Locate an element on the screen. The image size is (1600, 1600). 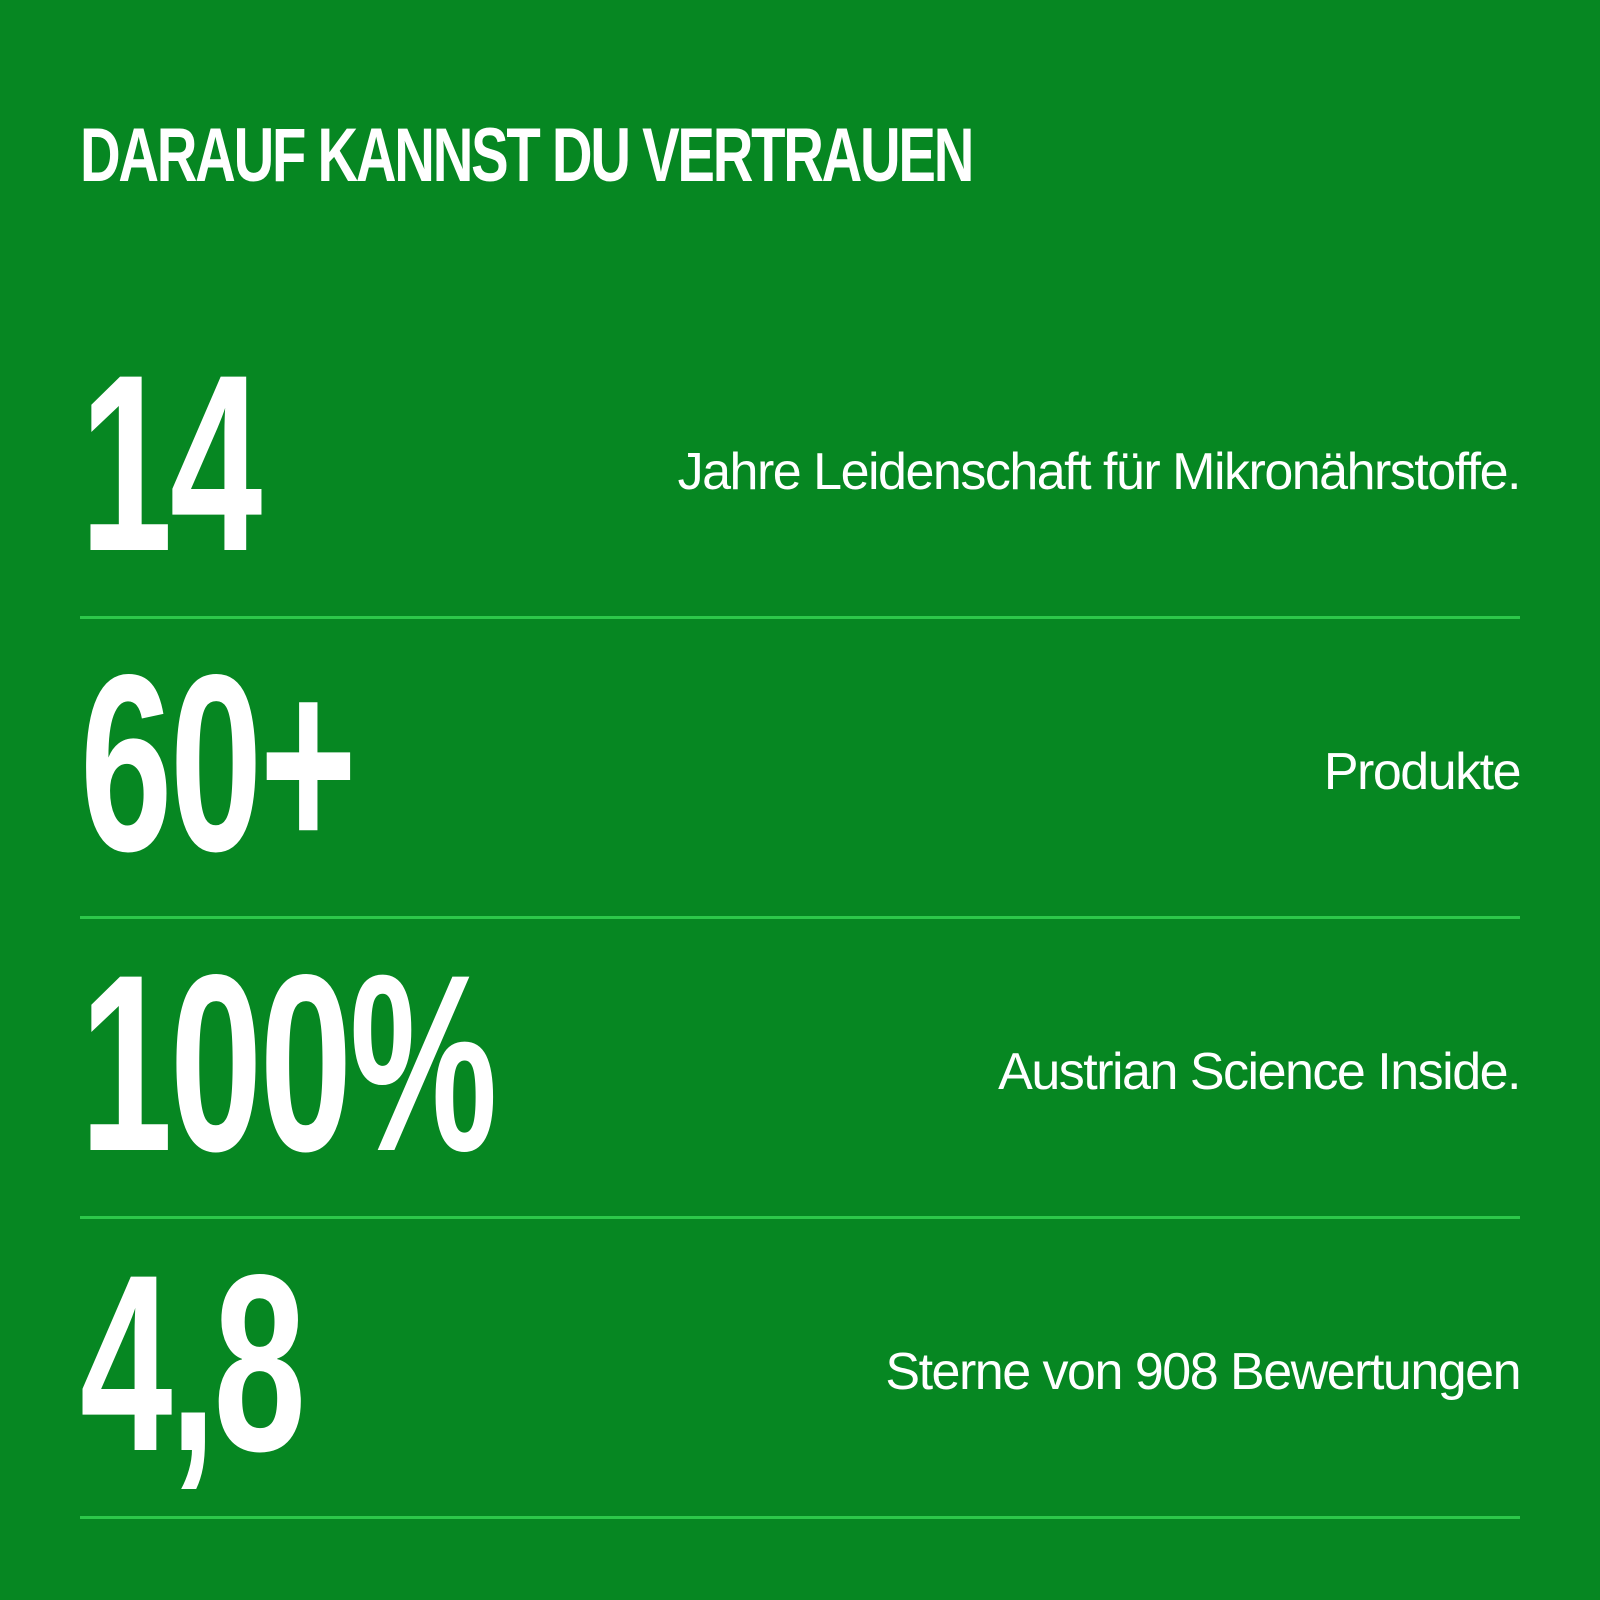
page-title: DARAUF KANNST DU VERTRAUEN is located at coordinates (527, 155).